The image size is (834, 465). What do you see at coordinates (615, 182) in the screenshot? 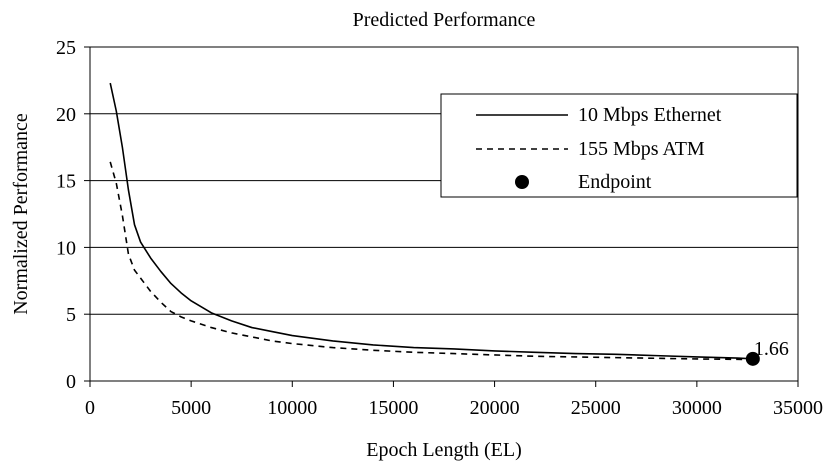
I see `legend-endpoint-label: Endpoint` at bounding box center [615, 182].